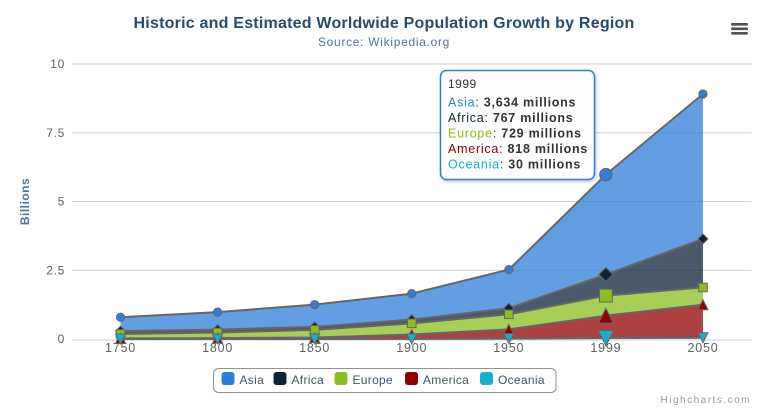 The height and width of the screenshot is (416, 769). Describe the element at coordinates (510, 118) in the screenshot. I see `svg-text: Africa: 767 millions` at that location.